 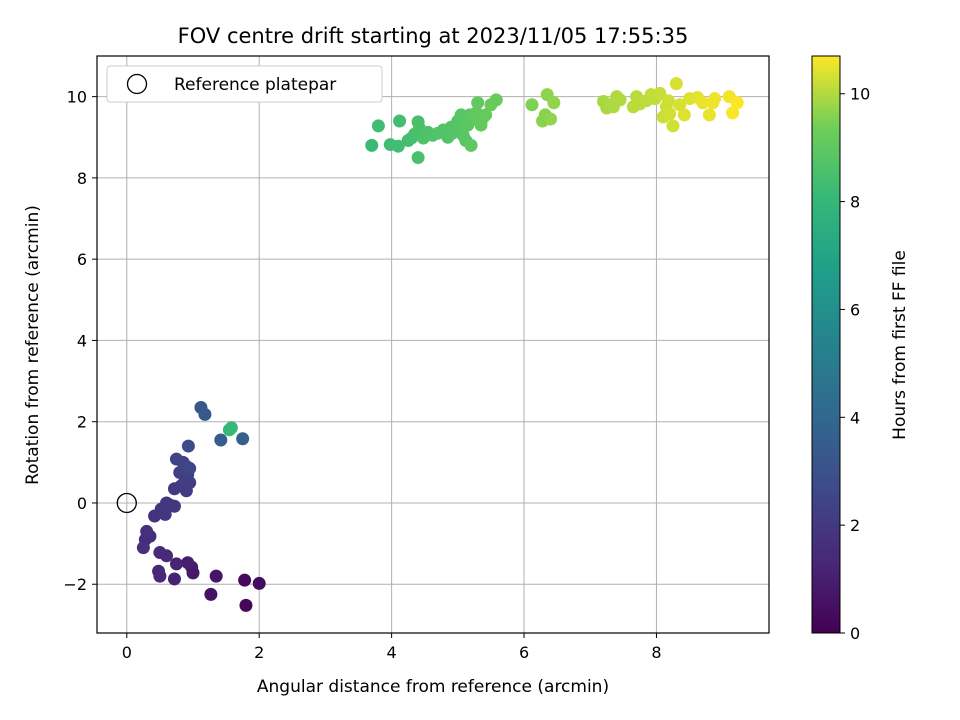 What do you see at coordinates (75, 584) in the screenshot?
I see `y-tick-label: −2` at bounding box center [75, 584].